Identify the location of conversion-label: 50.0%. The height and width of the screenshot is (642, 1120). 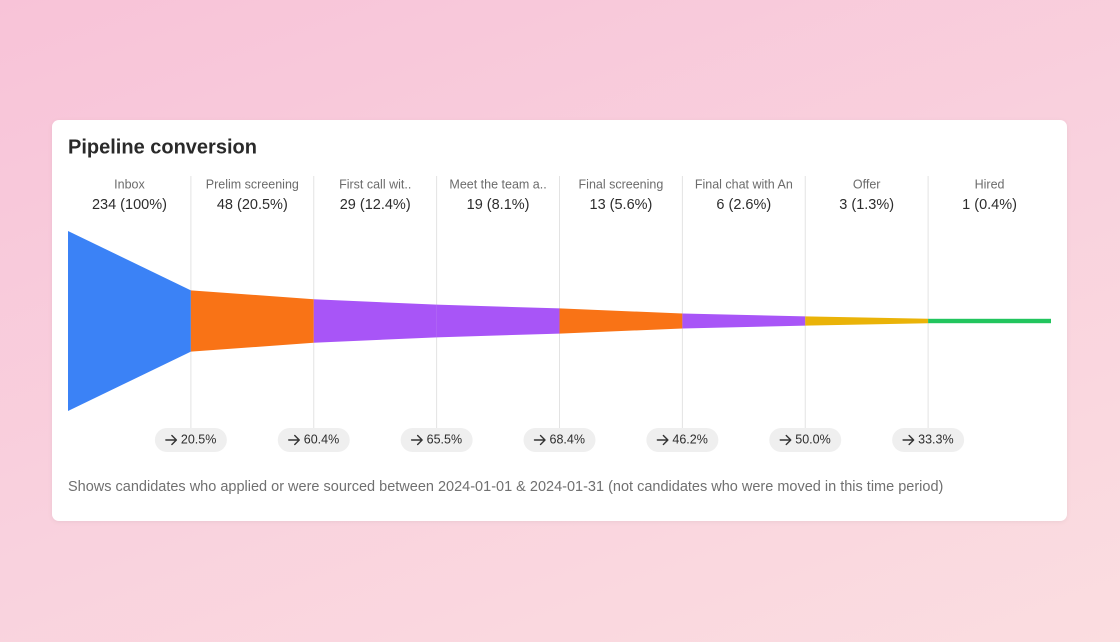
(812, 439).